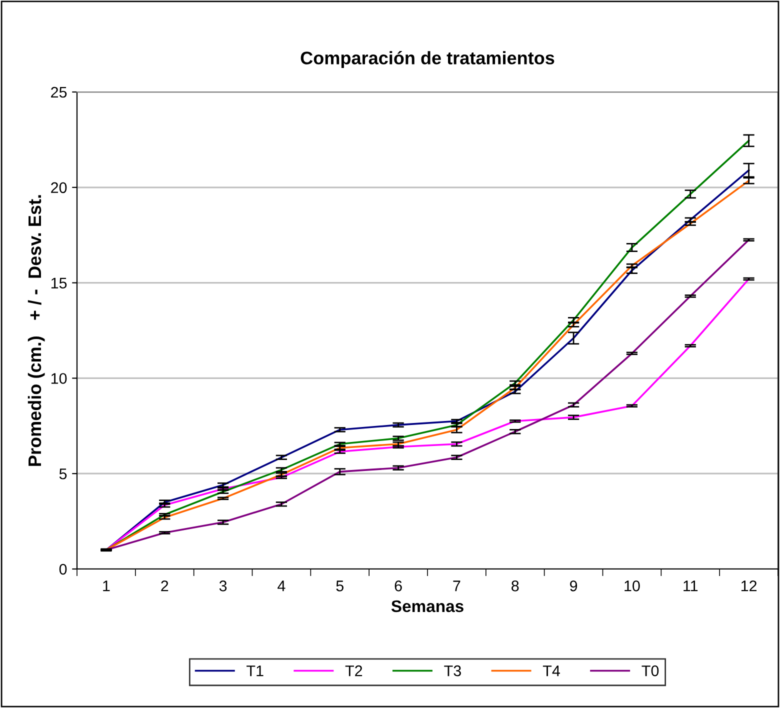 This screenshot has height=708, width=780. What do you see at coordinates (452, 670) in the screenshot?
I see `legend-label: T3` at bounding box center [452, 670].